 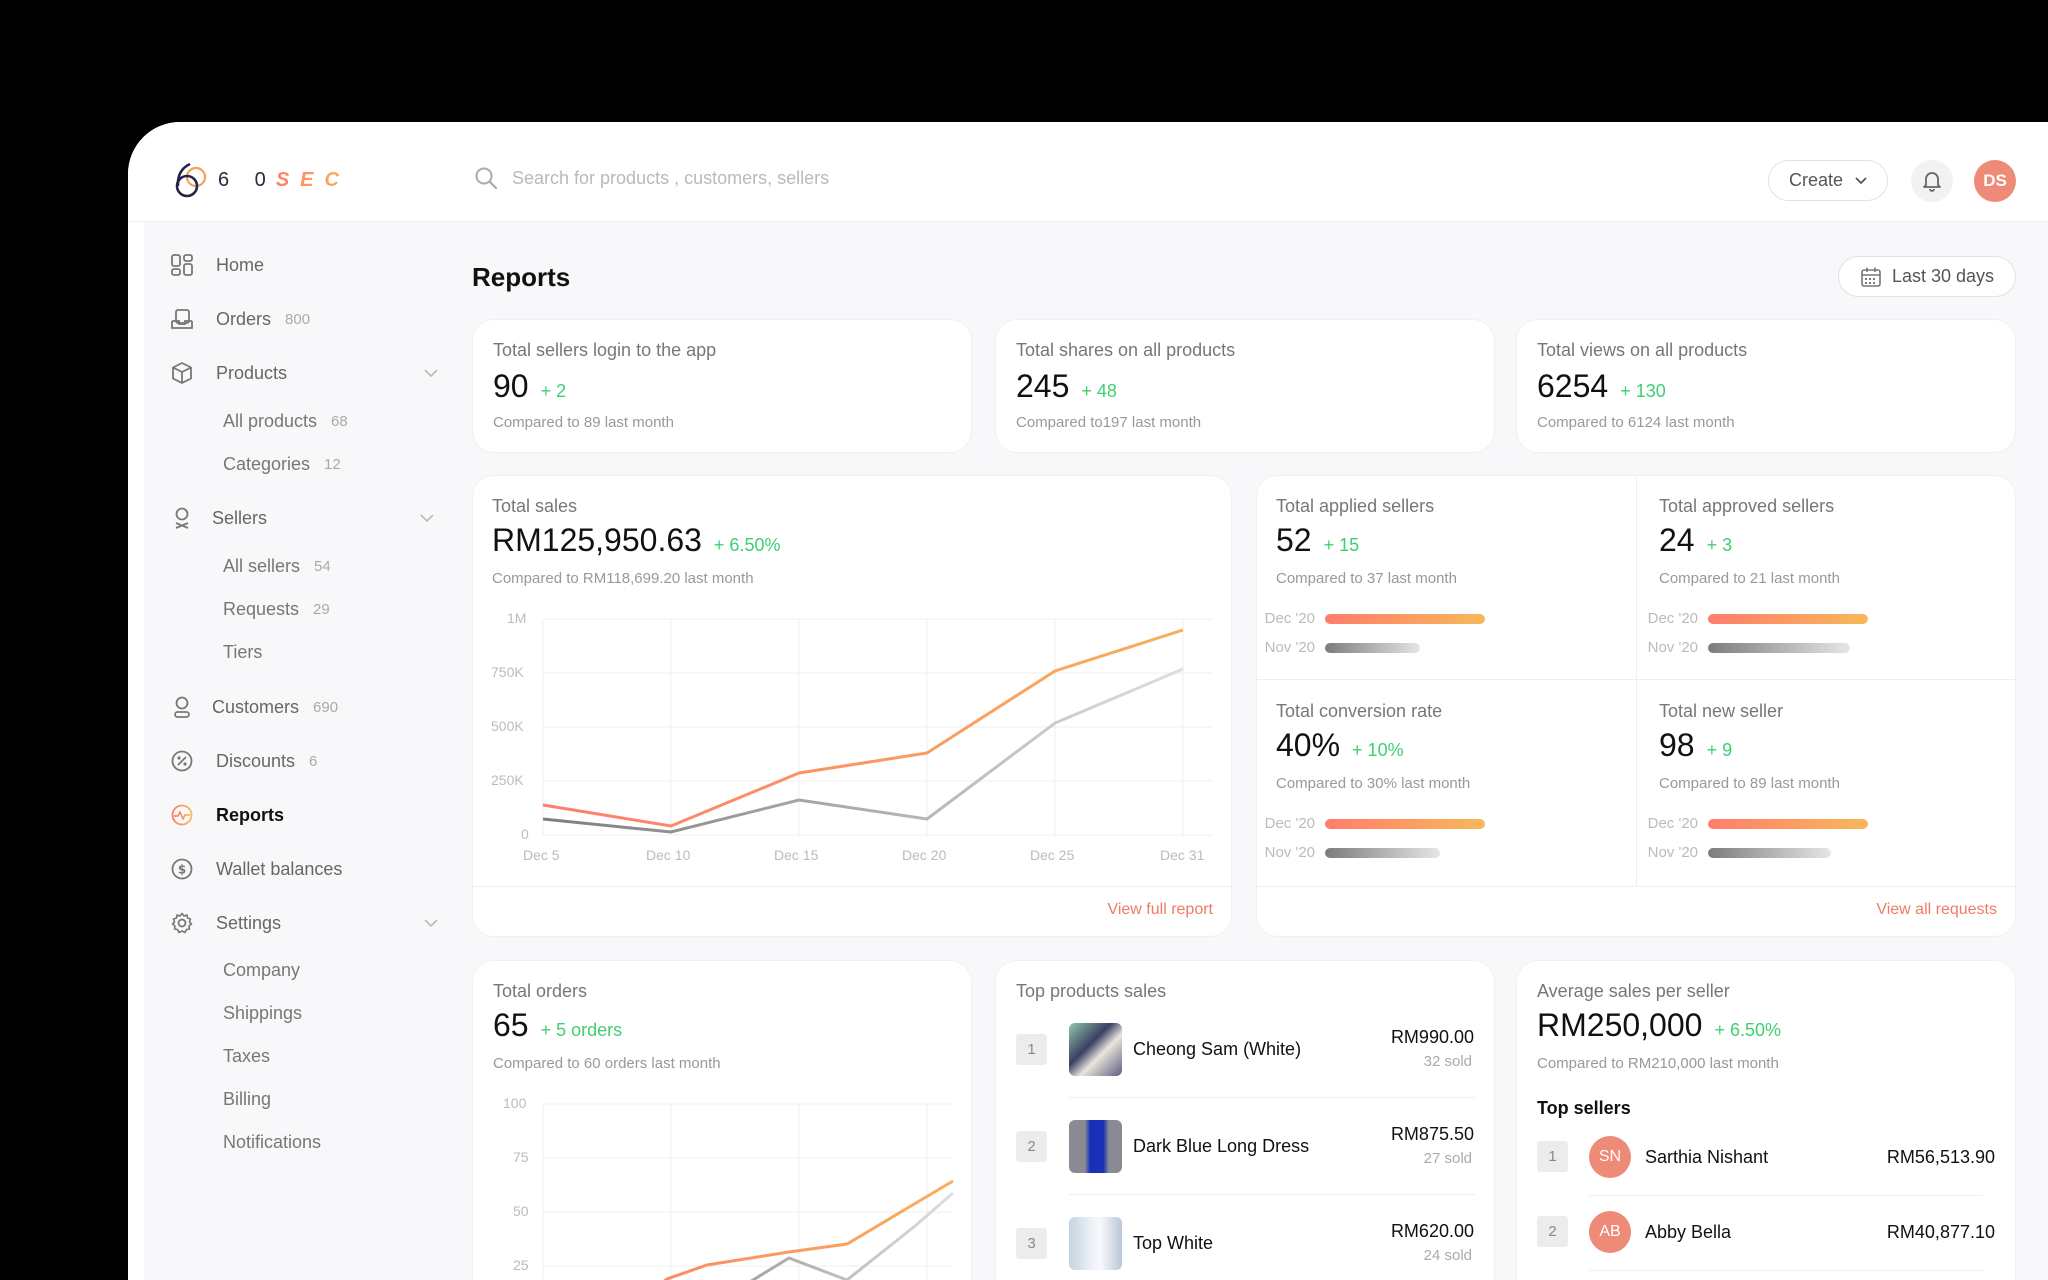 What do you see at coordinates (217, 265) in the screenshot?
I see `sidebar-item-home: Home` at bounding box center [217, 265].